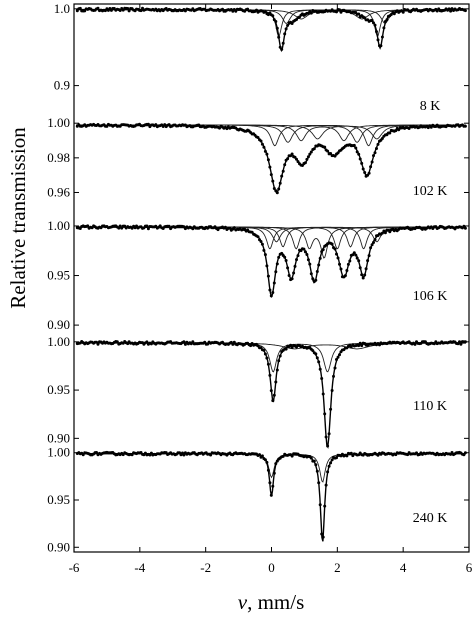 Image resolution: width=474 pixels, height=619 pixels. What do you see at coordinates (243, 602) in the screenshot?
I see `x-axis-variable: v` at bounding box center [243, 602].